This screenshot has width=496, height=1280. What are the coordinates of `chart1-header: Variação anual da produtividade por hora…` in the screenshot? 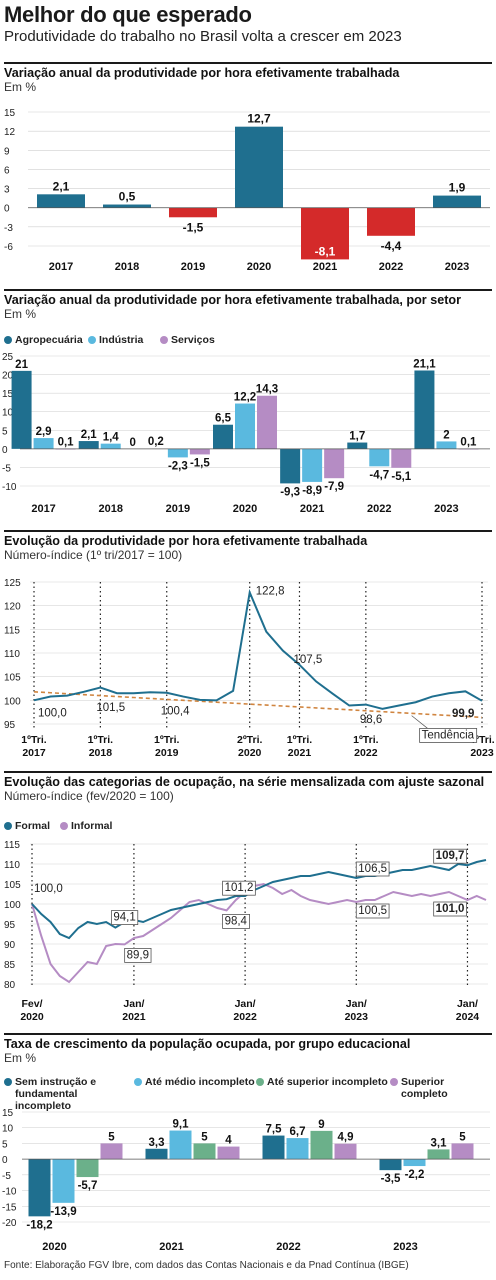 It's located at (247, 80).